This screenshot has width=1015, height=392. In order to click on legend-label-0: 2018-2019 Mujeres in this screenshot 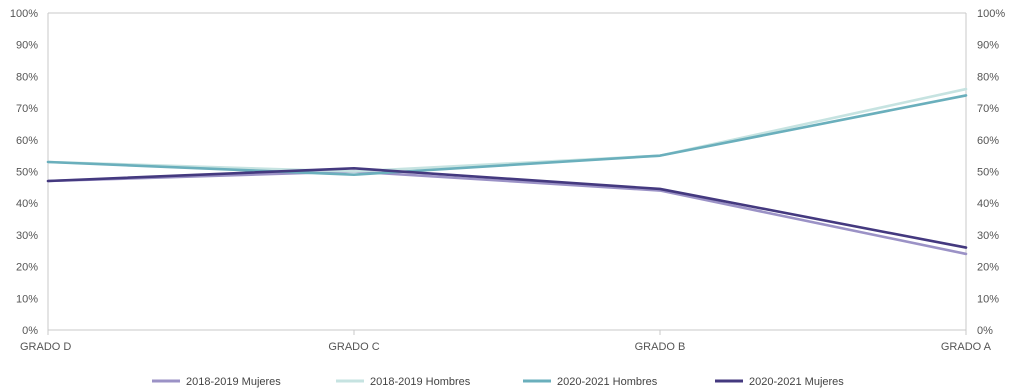, I will do `click(233, 382)`.